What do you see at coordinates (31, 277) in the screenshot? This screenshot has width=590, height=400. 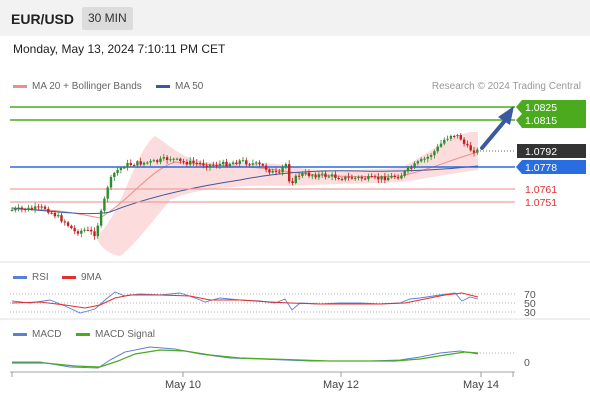 I see `legend-rsi: RSI` at bounding box center [31, 277].